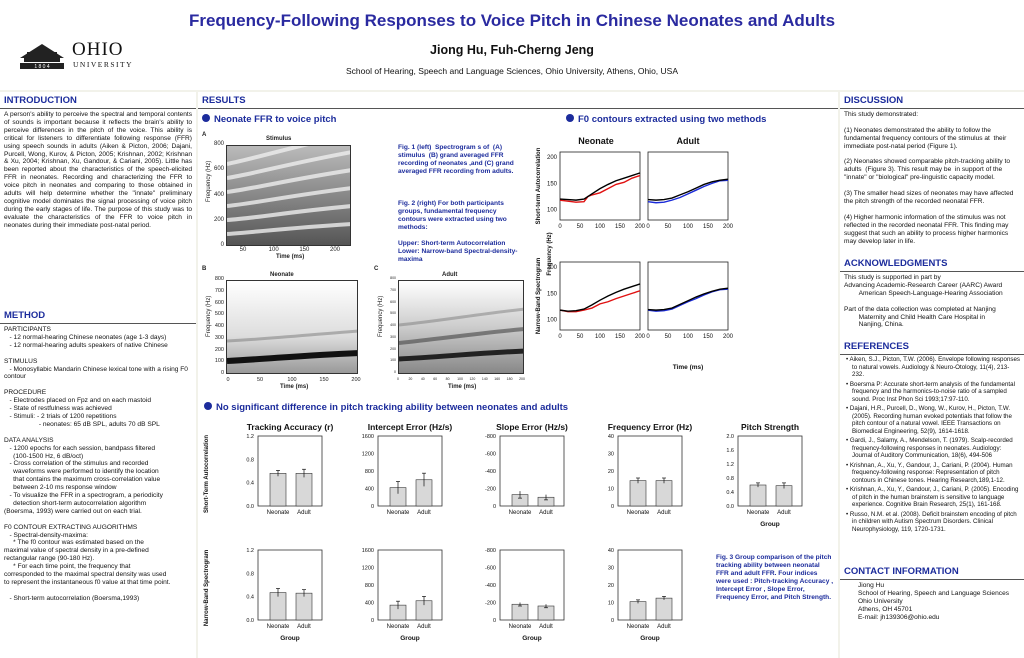  I want to click on spectrogram-neonate, so click(292, 327).